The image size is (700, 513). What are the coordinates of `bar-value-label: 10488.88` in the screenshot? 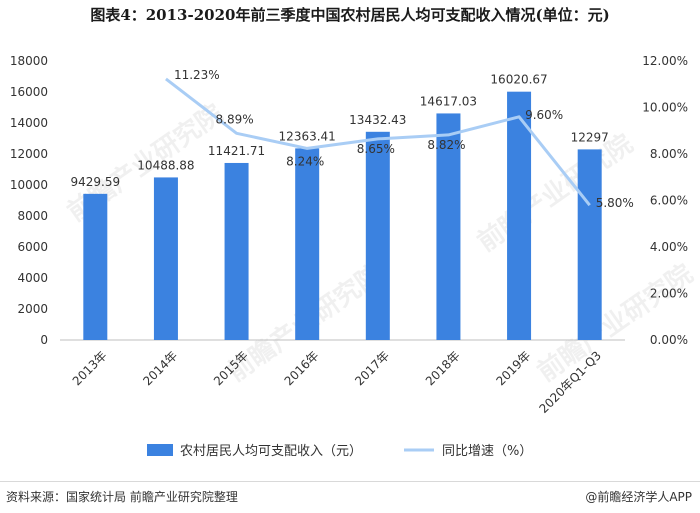 It's located at (165, 165).